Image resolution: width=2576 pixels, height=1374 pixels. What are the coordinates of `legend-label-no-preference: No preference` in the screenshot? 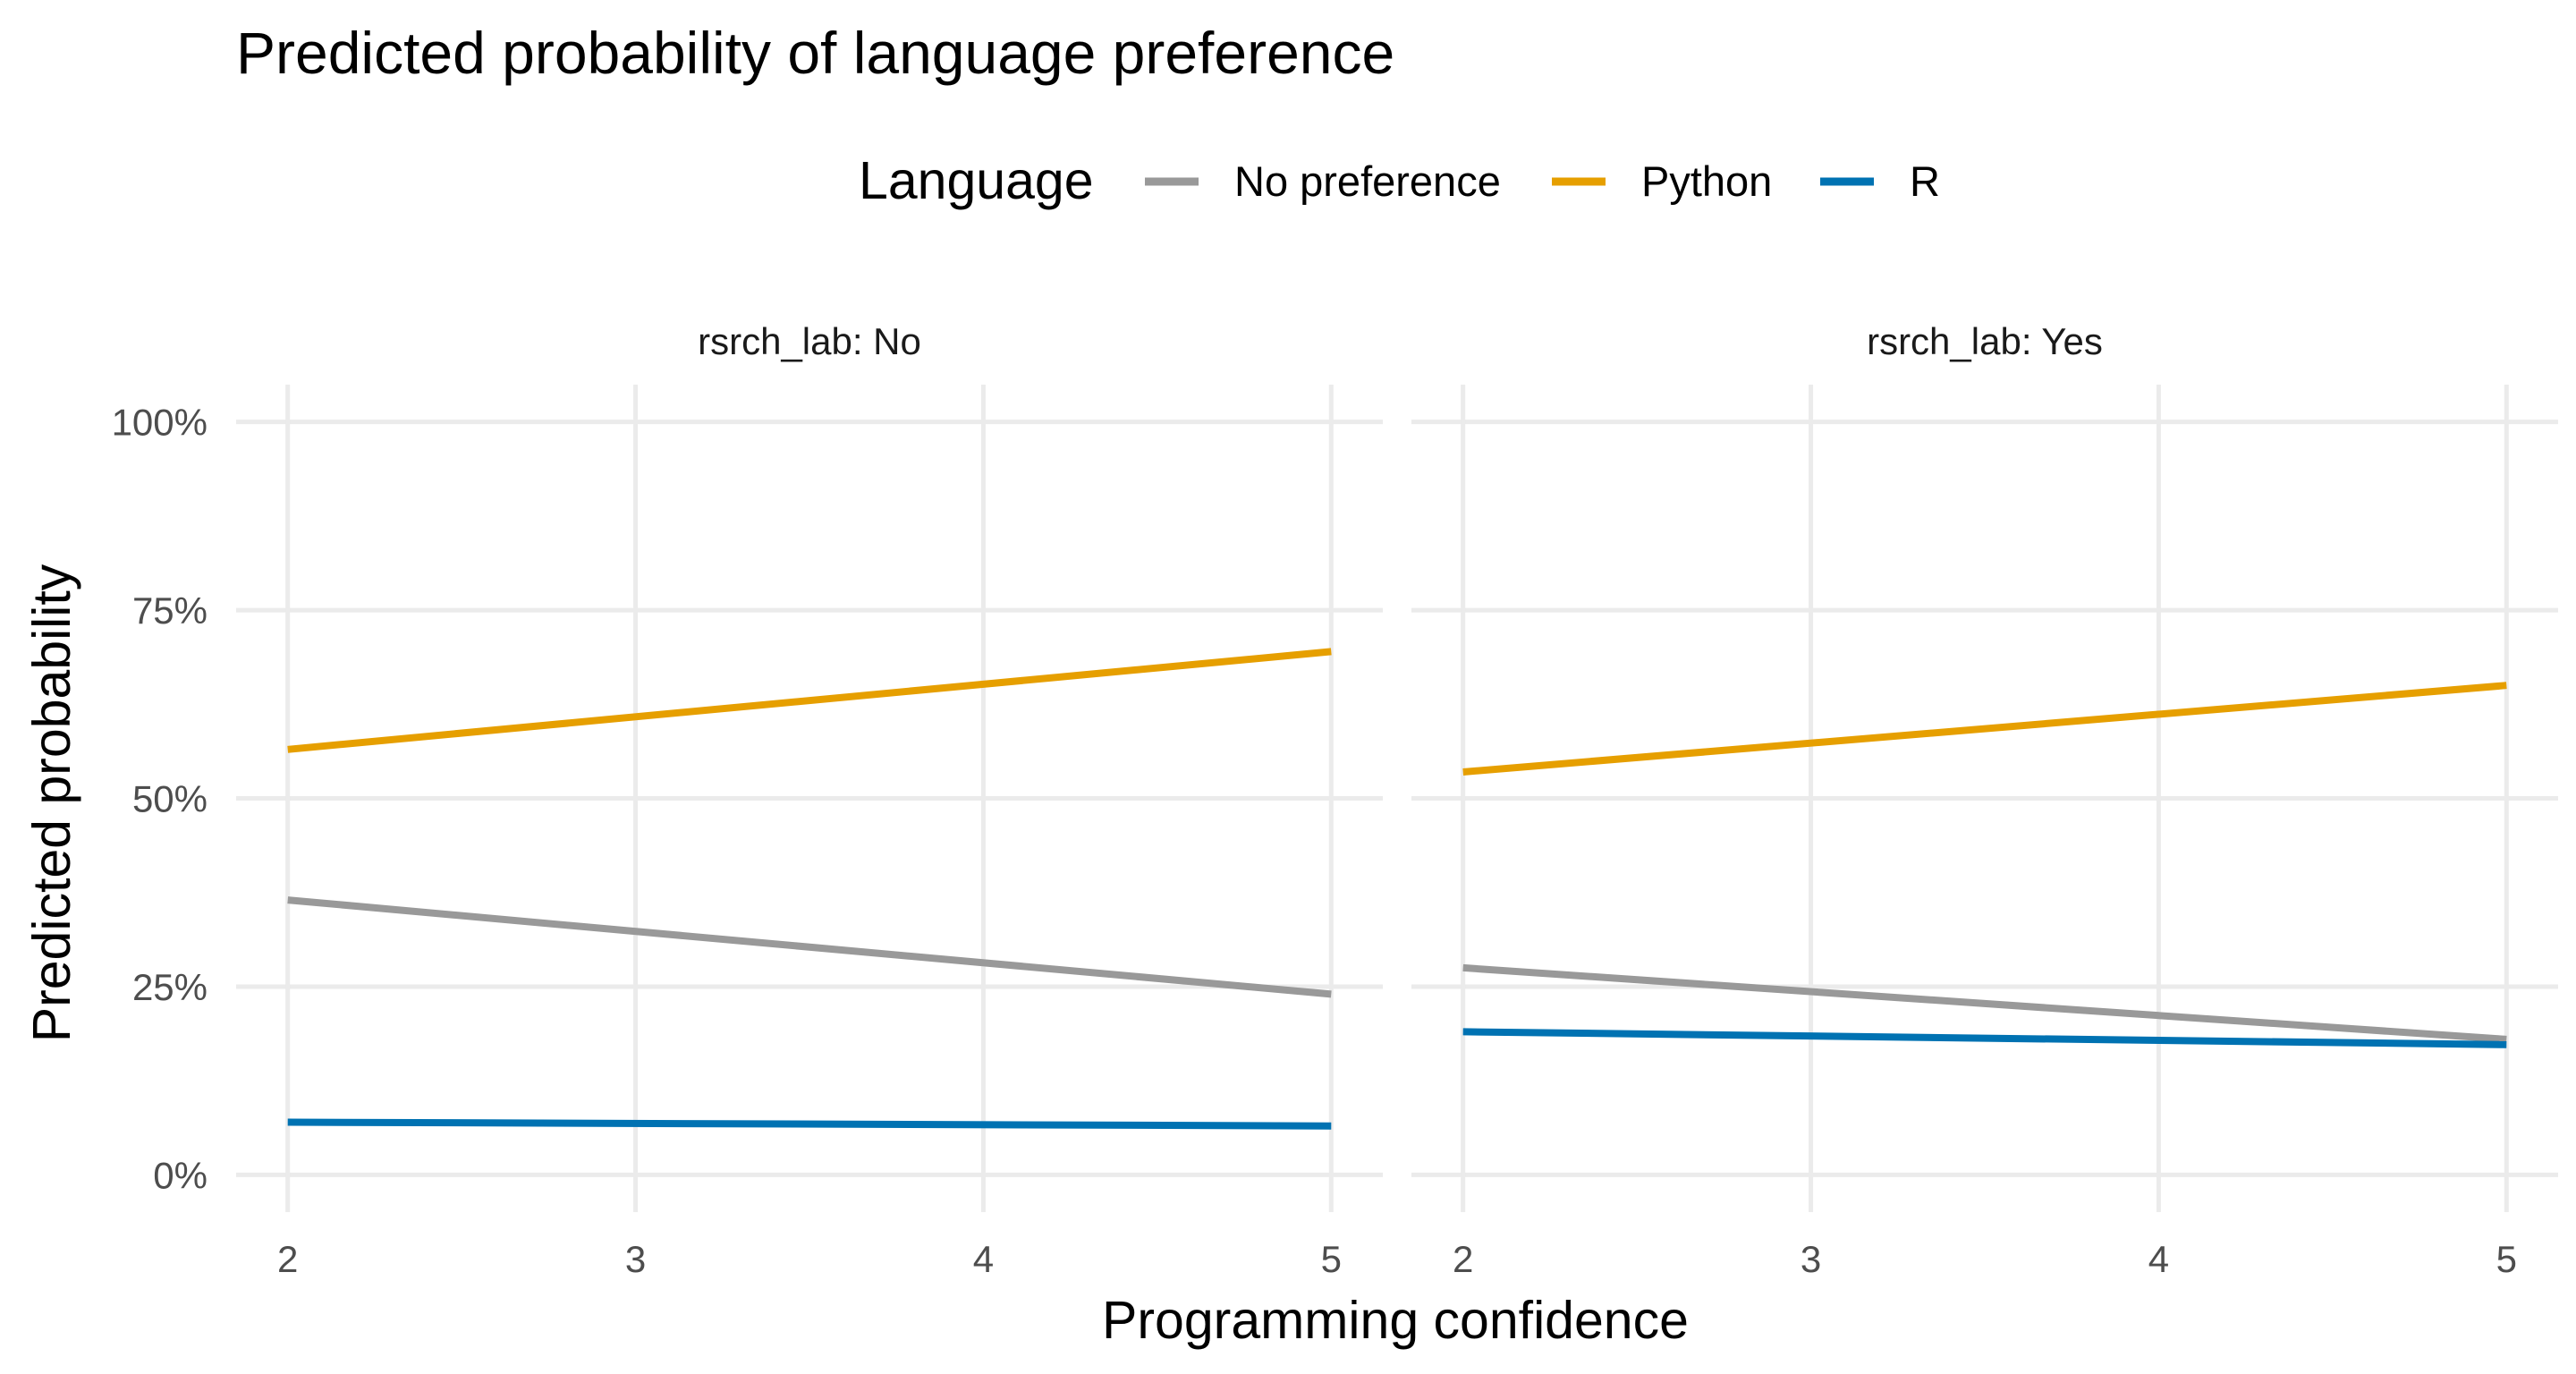 It's located at (1367, 181).